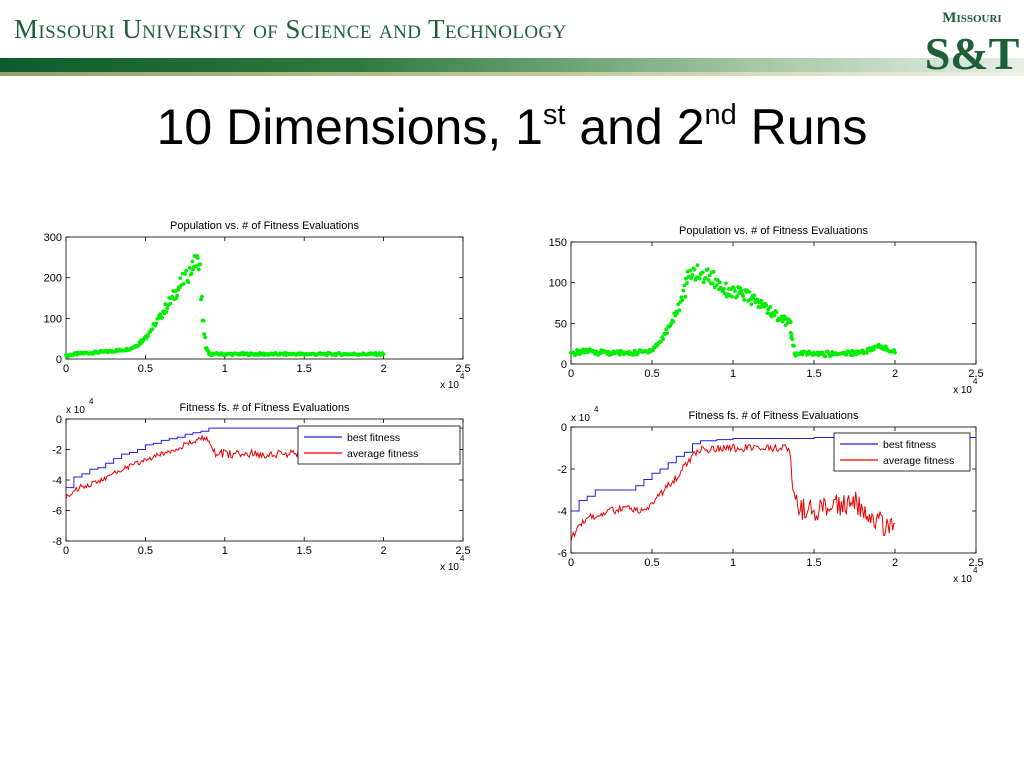  What do you see at coordinates (733, 374) in the screenshot?
I see `chart-3-xtick-label: 1` at bounding box center [733, 374].